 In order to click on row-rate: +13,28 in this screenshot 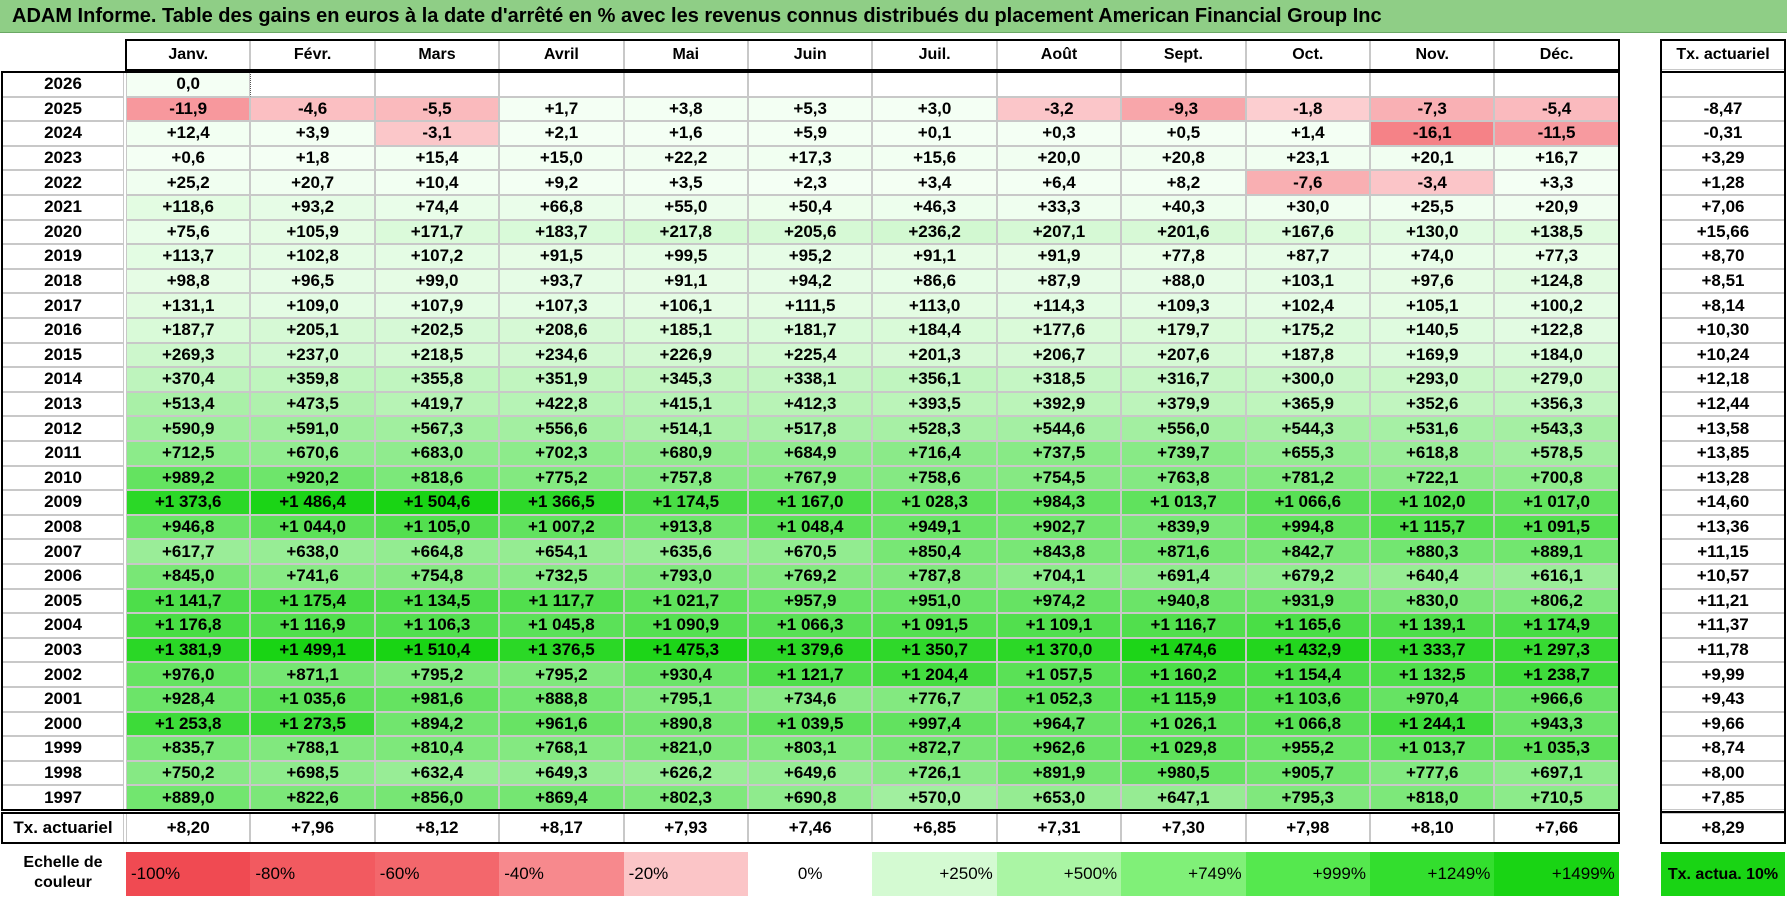, I will do `click(1723, 478)`.